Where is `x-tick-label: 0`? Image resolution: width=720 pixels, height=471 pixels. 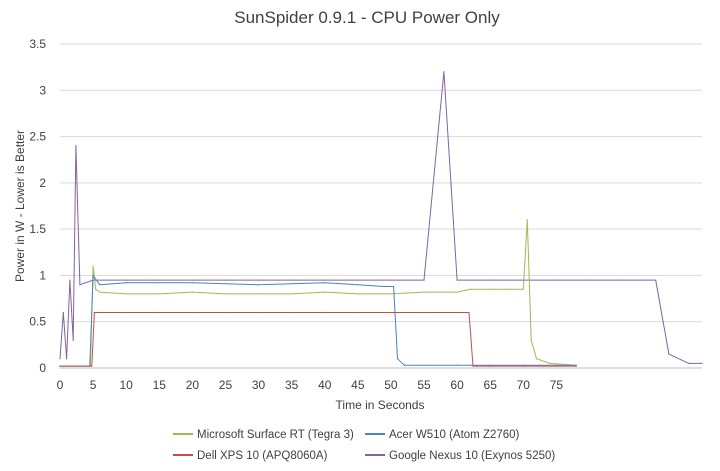
x-tick-label: 0 is located at coordinates (60, 385).